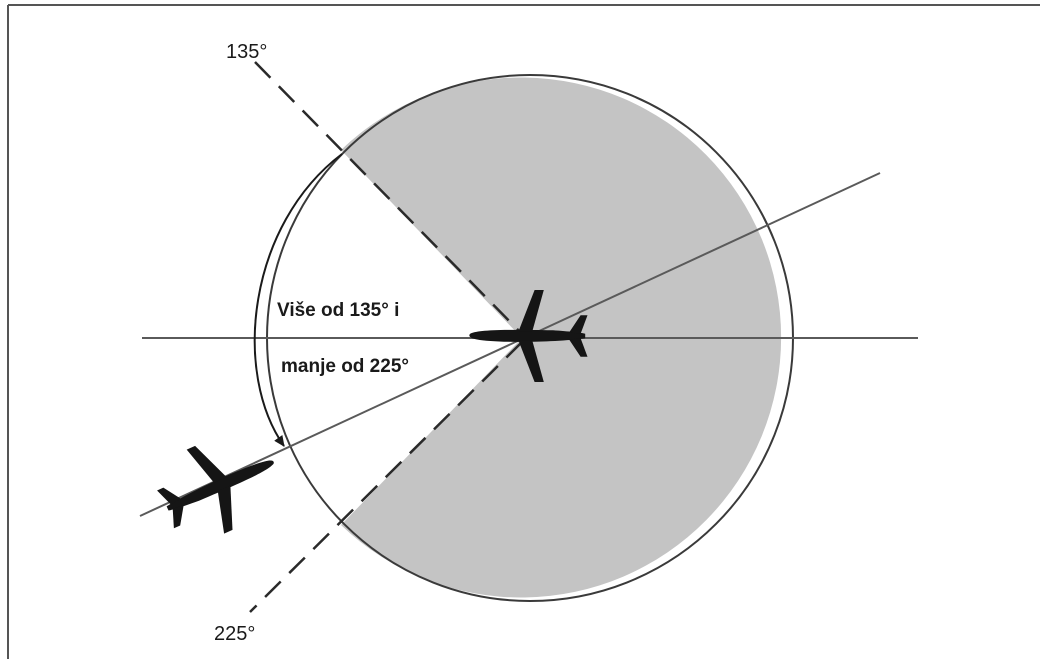 This screenshot has width=1042, height=659. I want to click on angle-label-135: 135°, so click(246, 52).